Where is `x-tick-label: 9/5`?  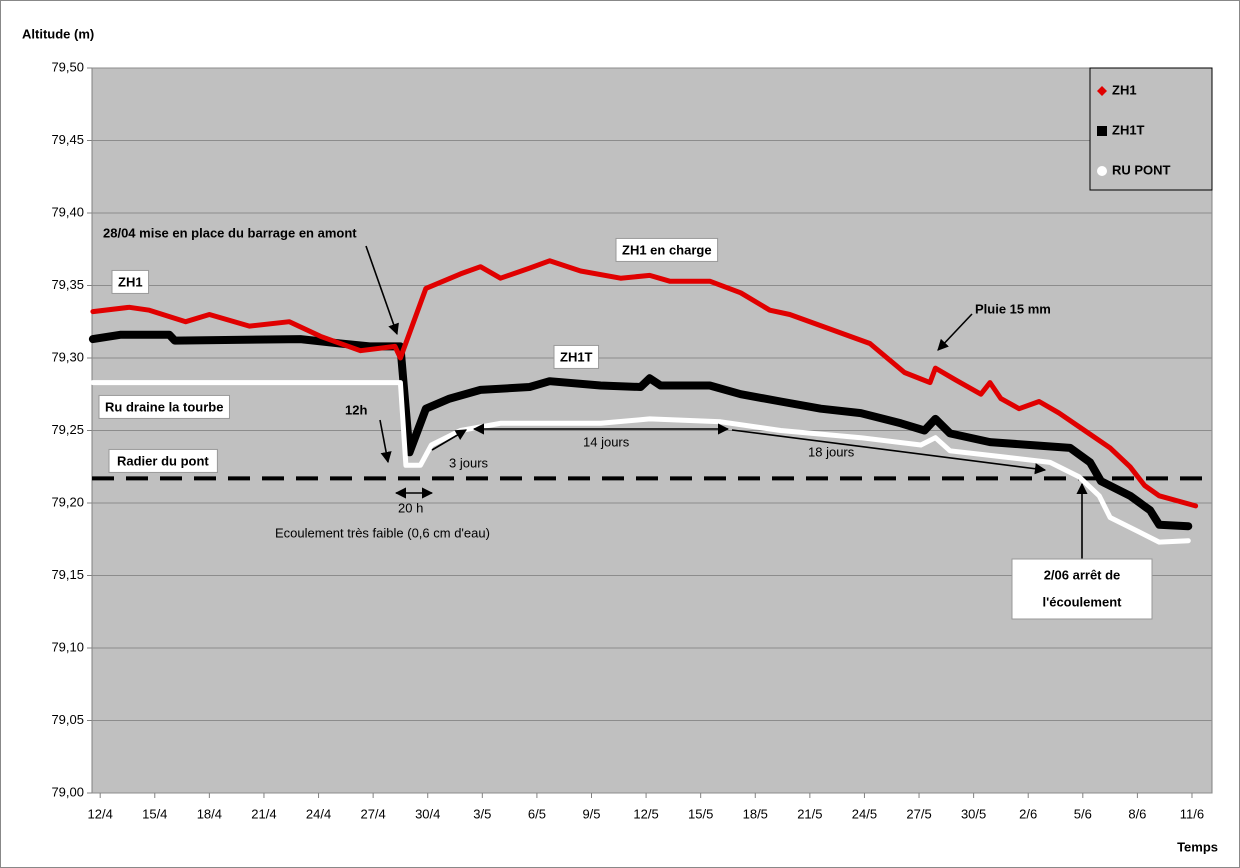 x-tick-label: 9/5 is located at coordinates (591, 813).